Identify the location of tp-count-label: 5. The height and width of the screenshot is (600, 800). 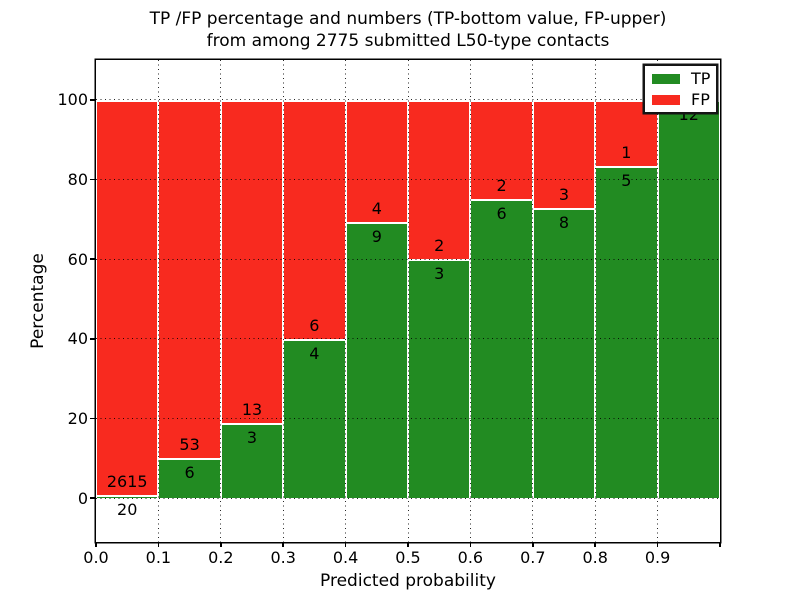
(626, 181).